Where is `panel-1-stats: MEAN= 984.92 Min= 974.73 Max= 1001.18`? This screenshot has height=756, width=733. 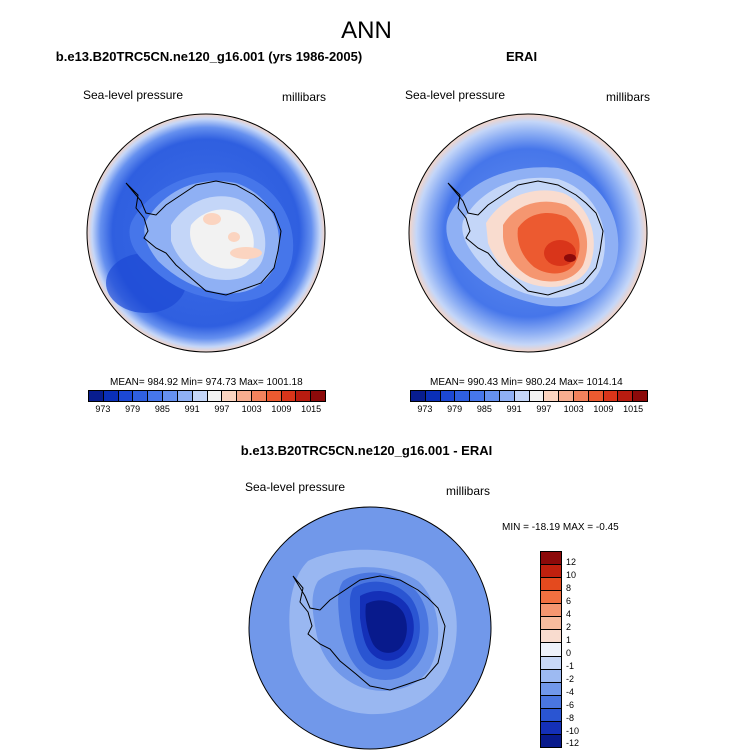 panel-1-stats: MEAN= 984.92 Min= 974.73 Max= 1001.18 is located at coordinates (206, 382).